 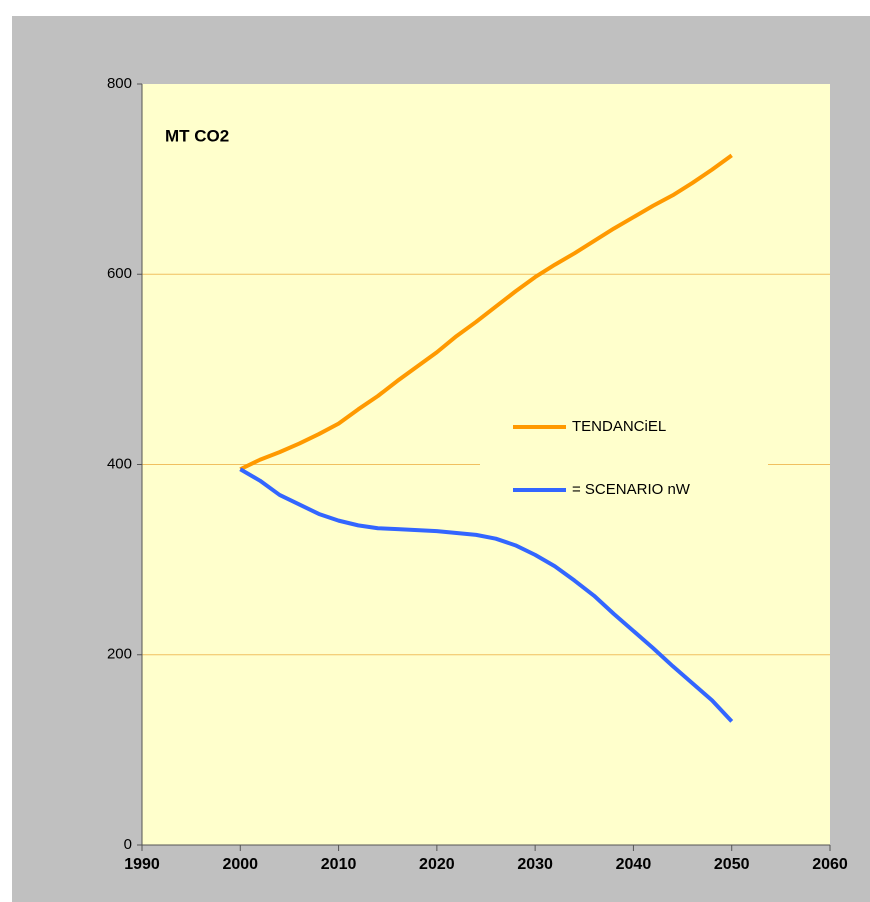 What do you see at coordinates (119, 83) in the screenshot?
I see `y-tick-label: 800` at bounding box center [119, 83].